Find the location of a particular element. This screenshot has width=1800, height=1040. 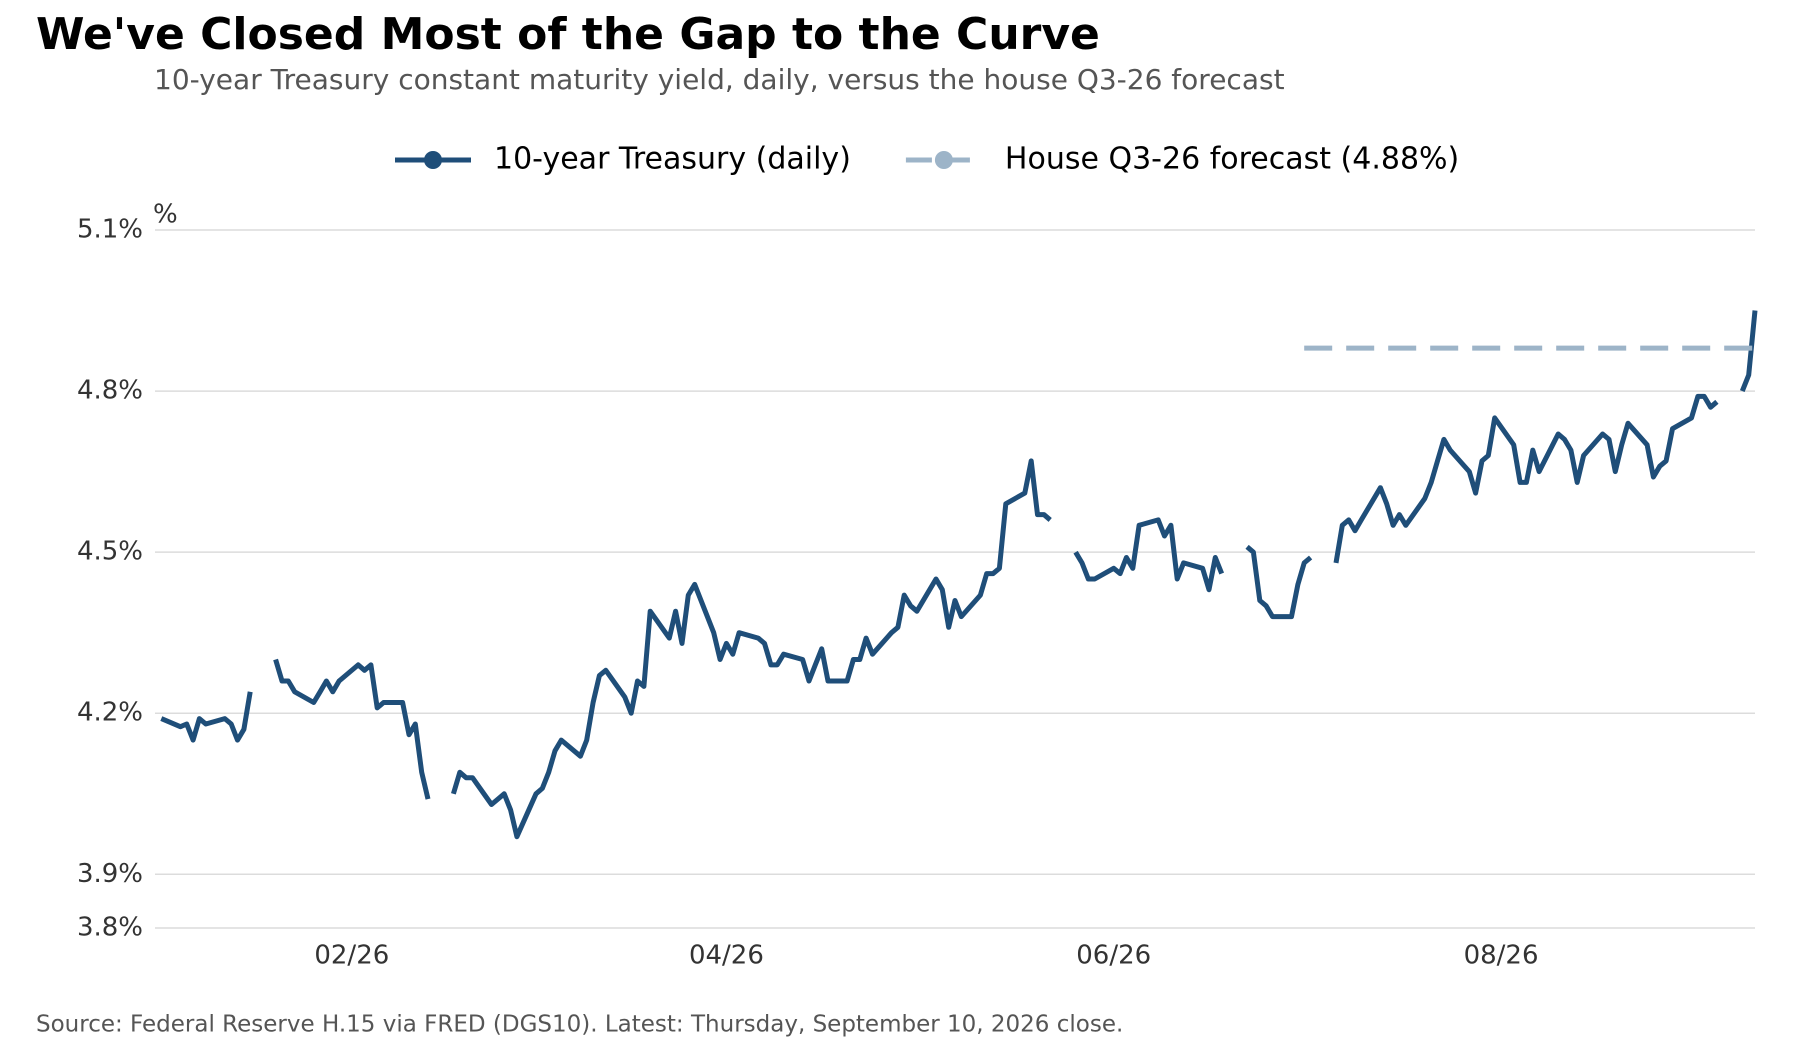

y-tick-label: 4.5% is located at coordinates (110, 552).